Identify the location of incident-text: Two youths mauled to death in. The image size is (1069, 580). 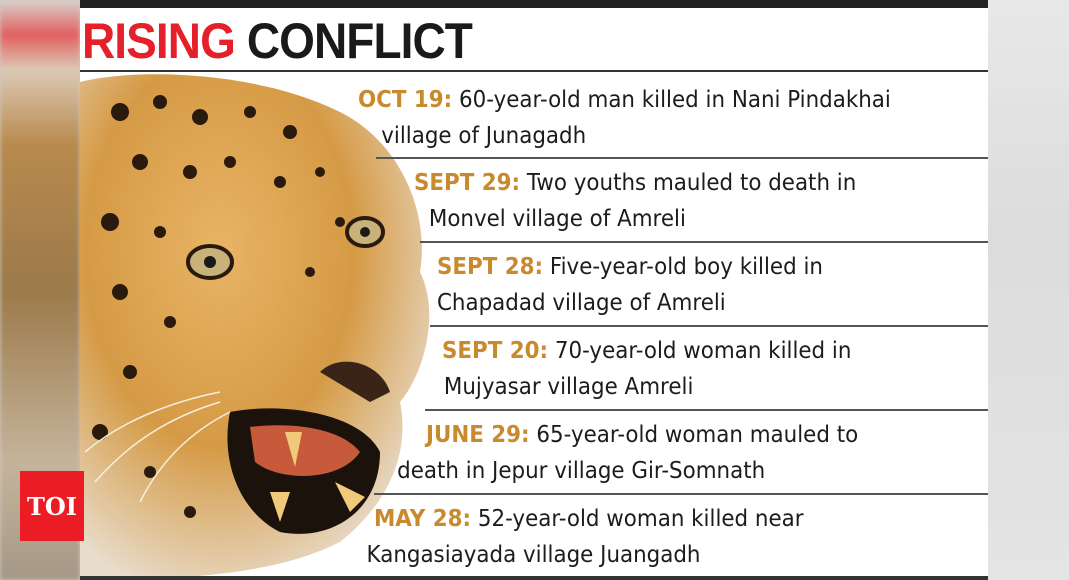
(691, 183).